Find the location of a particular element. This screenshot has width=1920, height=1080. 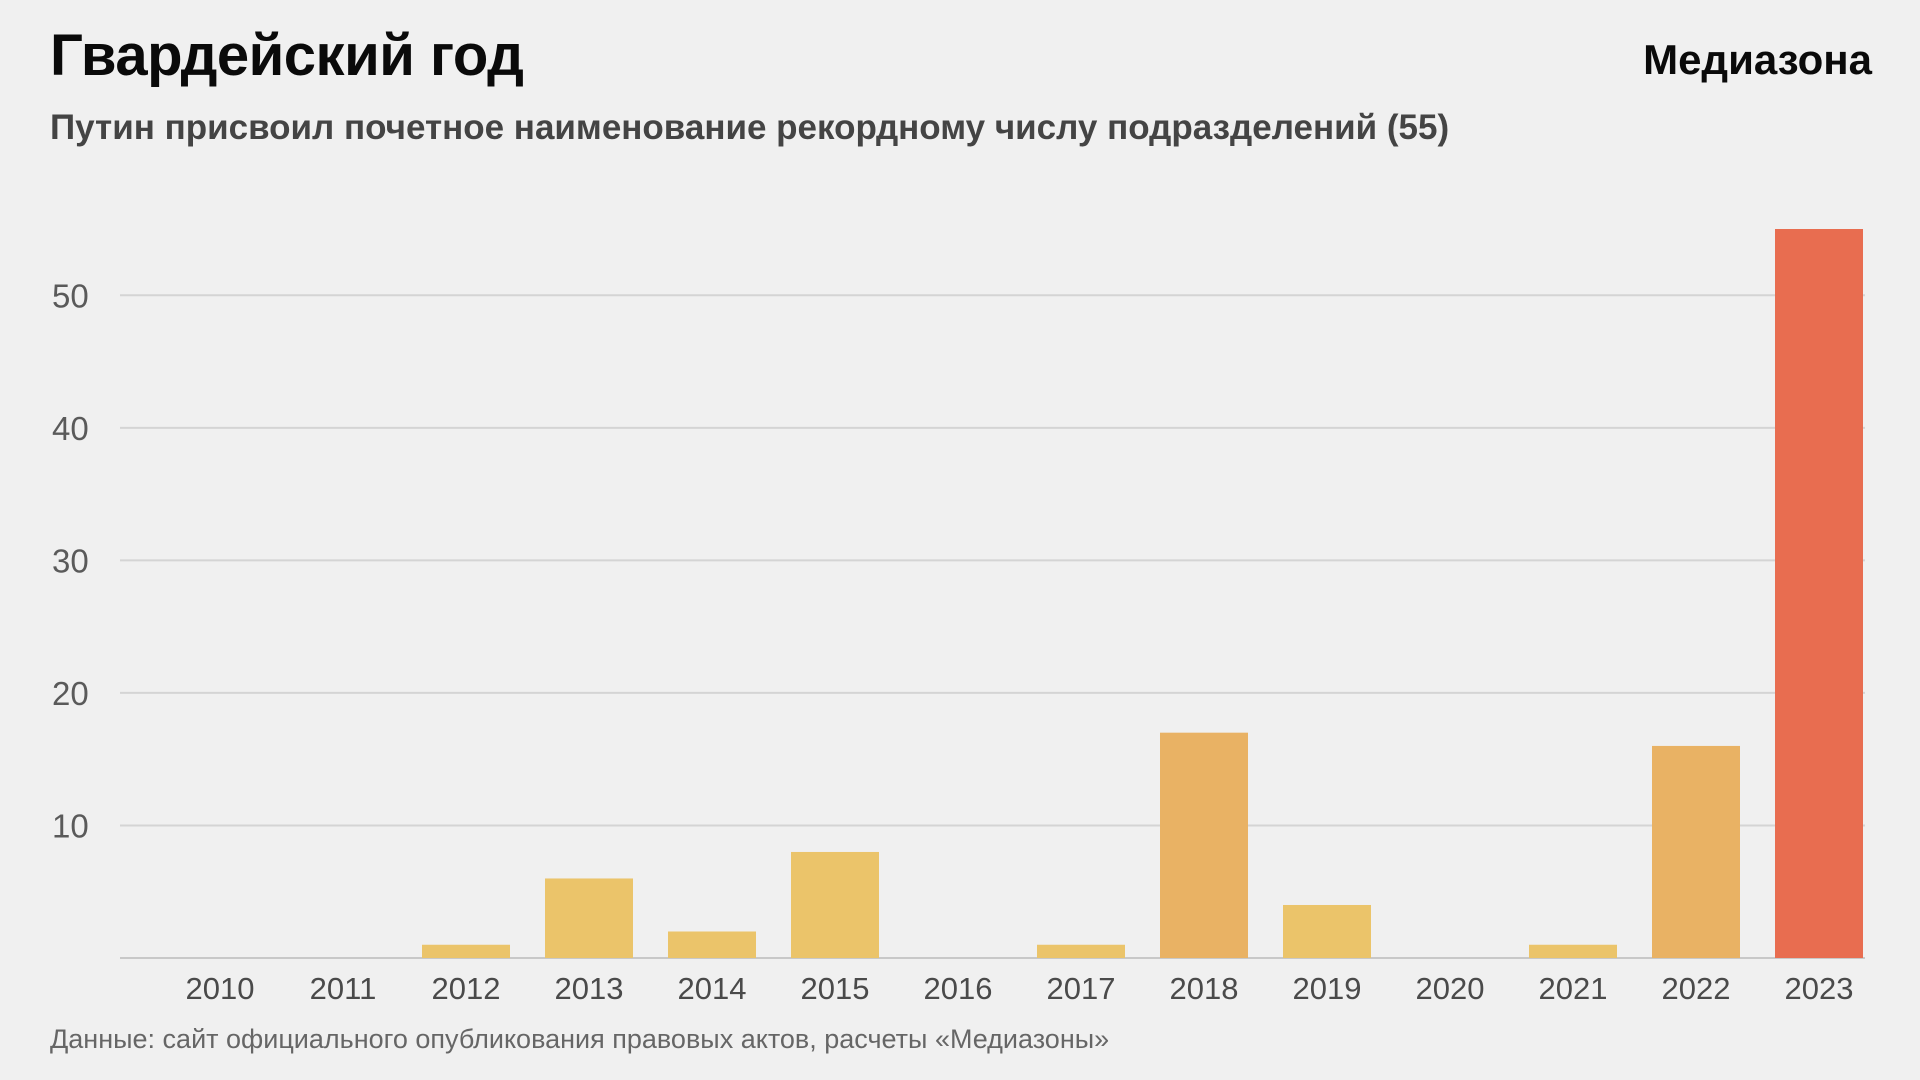

x-tick-label: 2013 is located at coordinates (589, 988).